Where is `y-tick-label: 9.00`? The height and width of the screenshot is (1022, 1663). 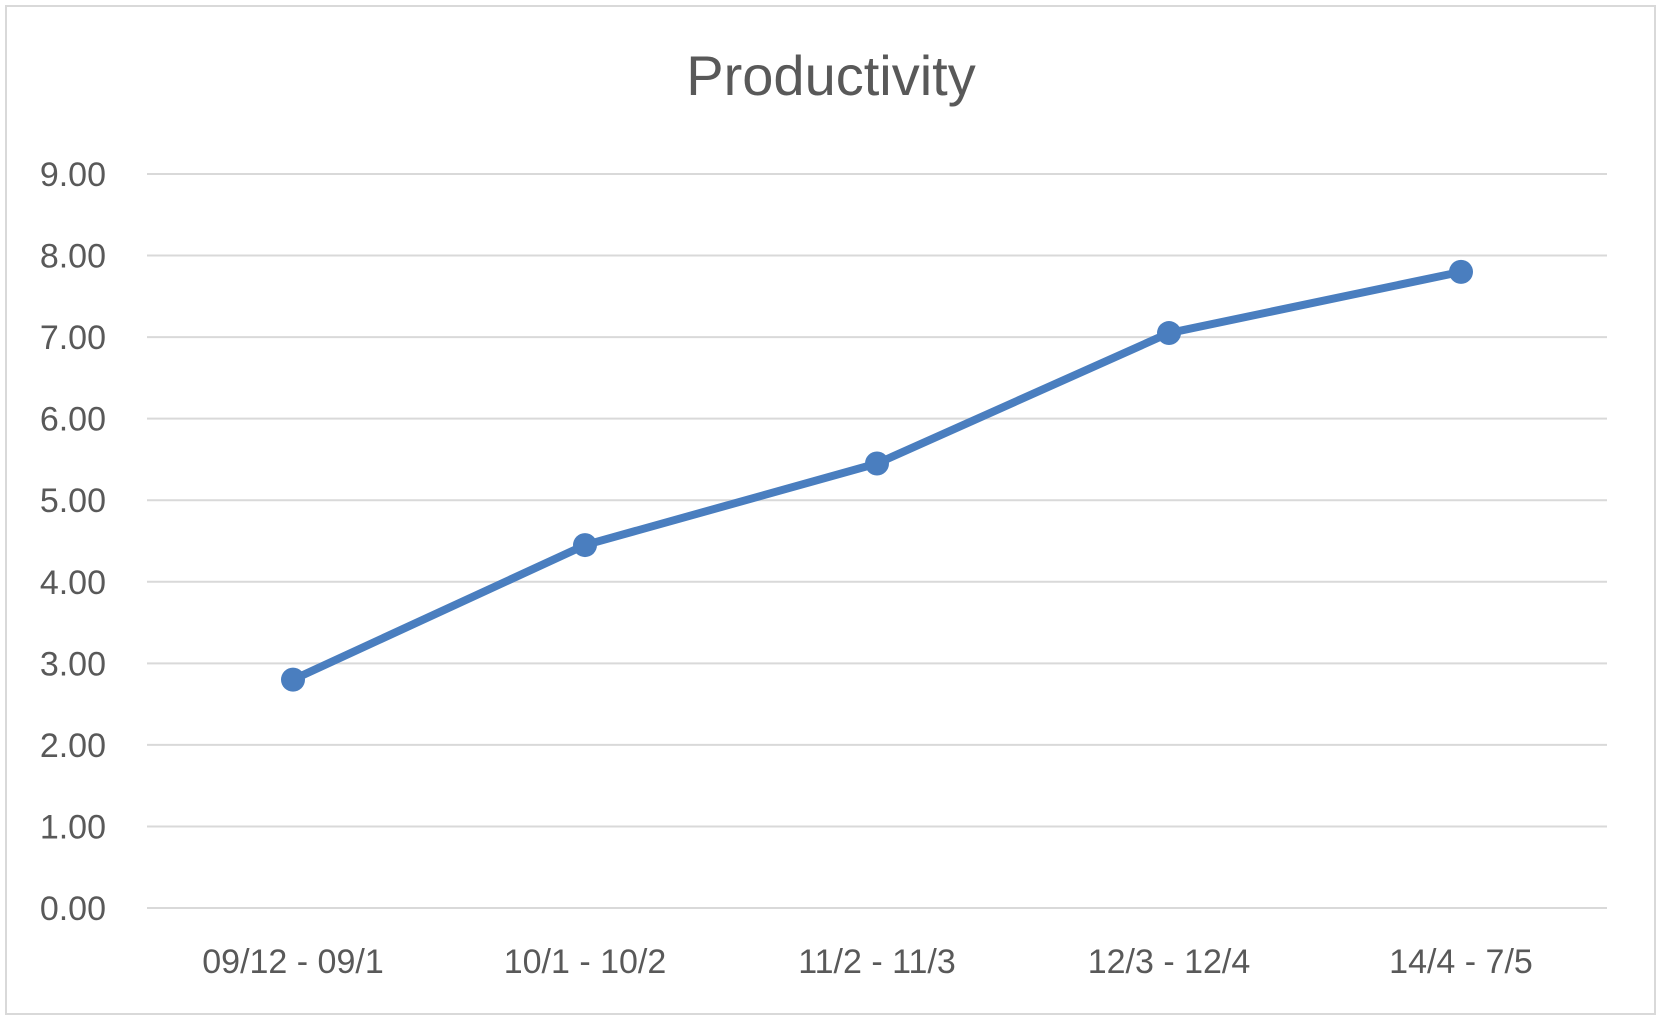
y-tick-label: 9.00 is located at coordinates (73, 175).